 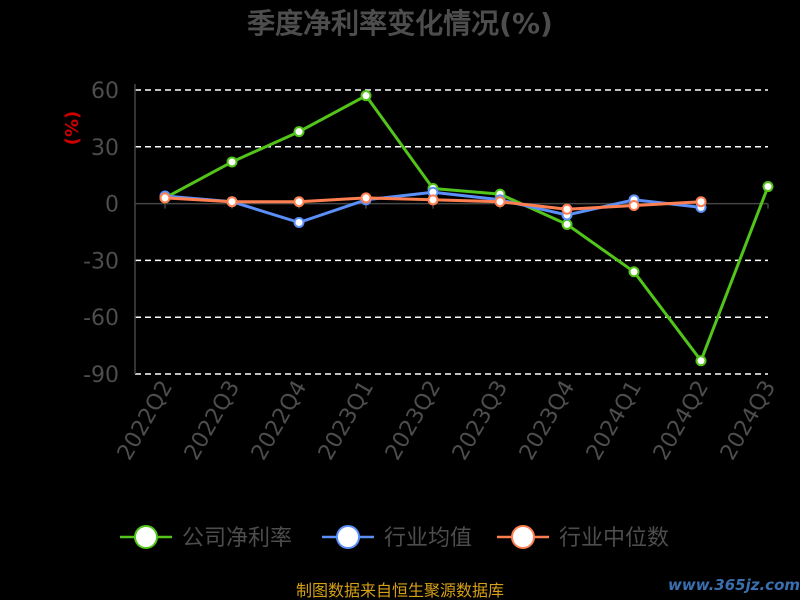 I want to click on y-tick-label: -90, so click(x=101, y=375).